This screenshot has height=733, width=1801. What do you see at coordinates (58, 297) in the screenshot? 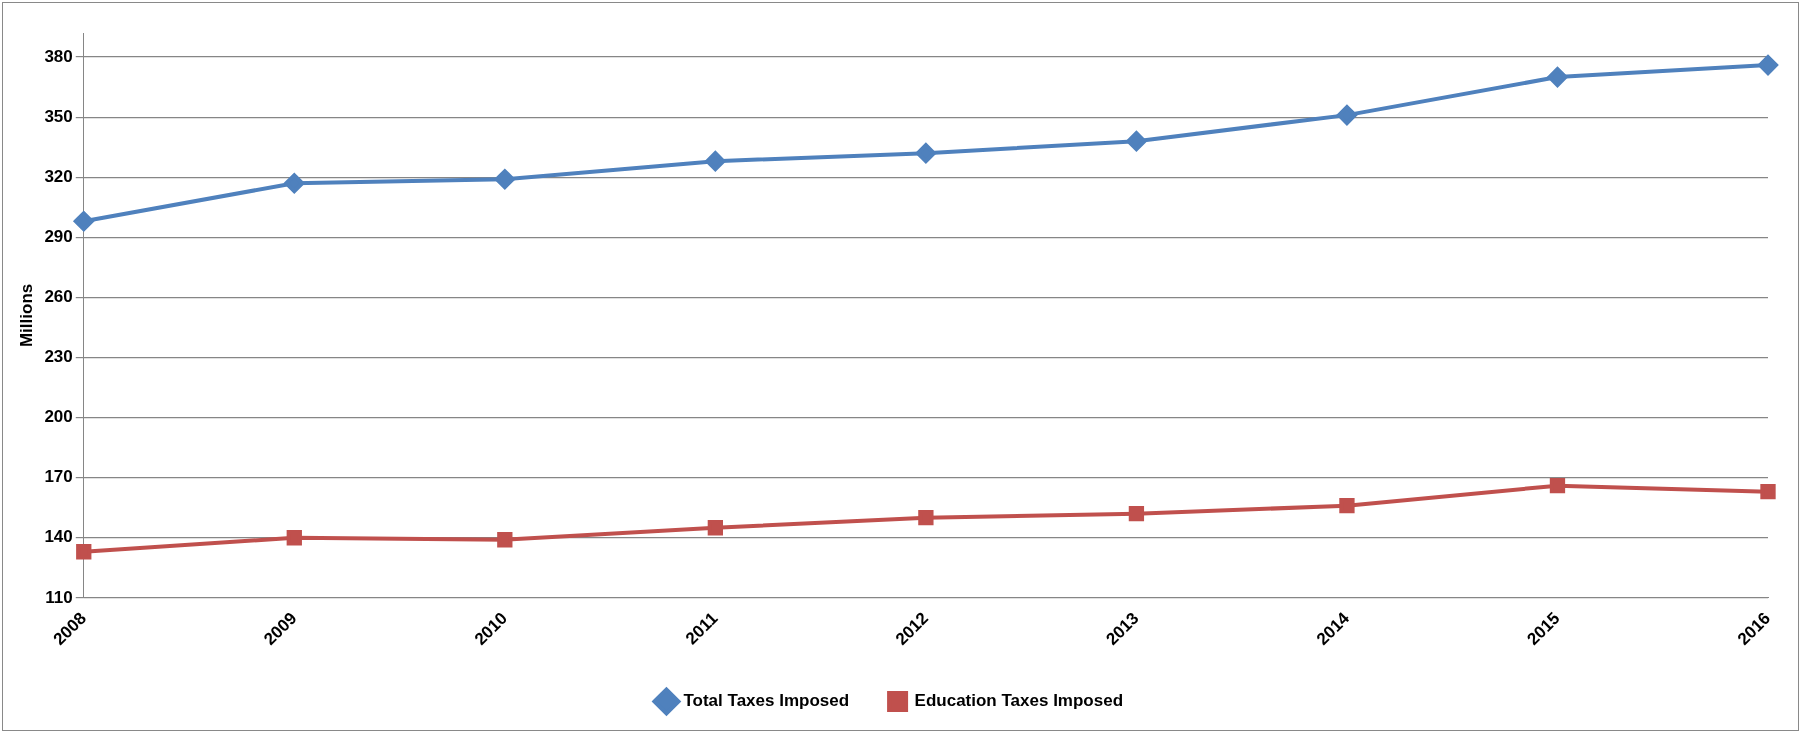
I see `y-tick-label: 260` at bounding box center [58, 297].